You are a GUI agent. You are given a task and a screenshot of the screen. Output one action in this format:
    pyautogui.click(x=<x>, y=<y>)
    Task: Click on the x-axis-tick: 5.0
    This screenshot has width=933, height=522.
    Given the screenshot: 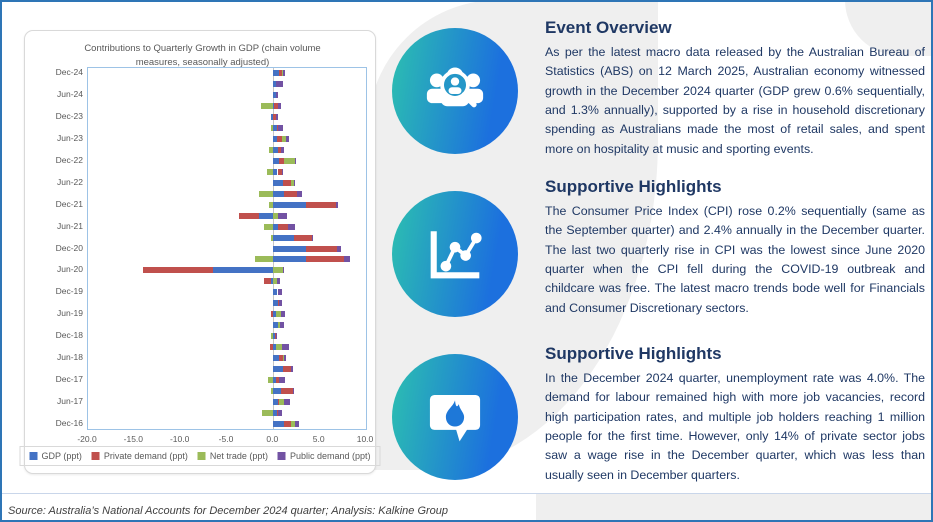 What is the action you would take?
    pyautogui.click(x=318, y=439)
    